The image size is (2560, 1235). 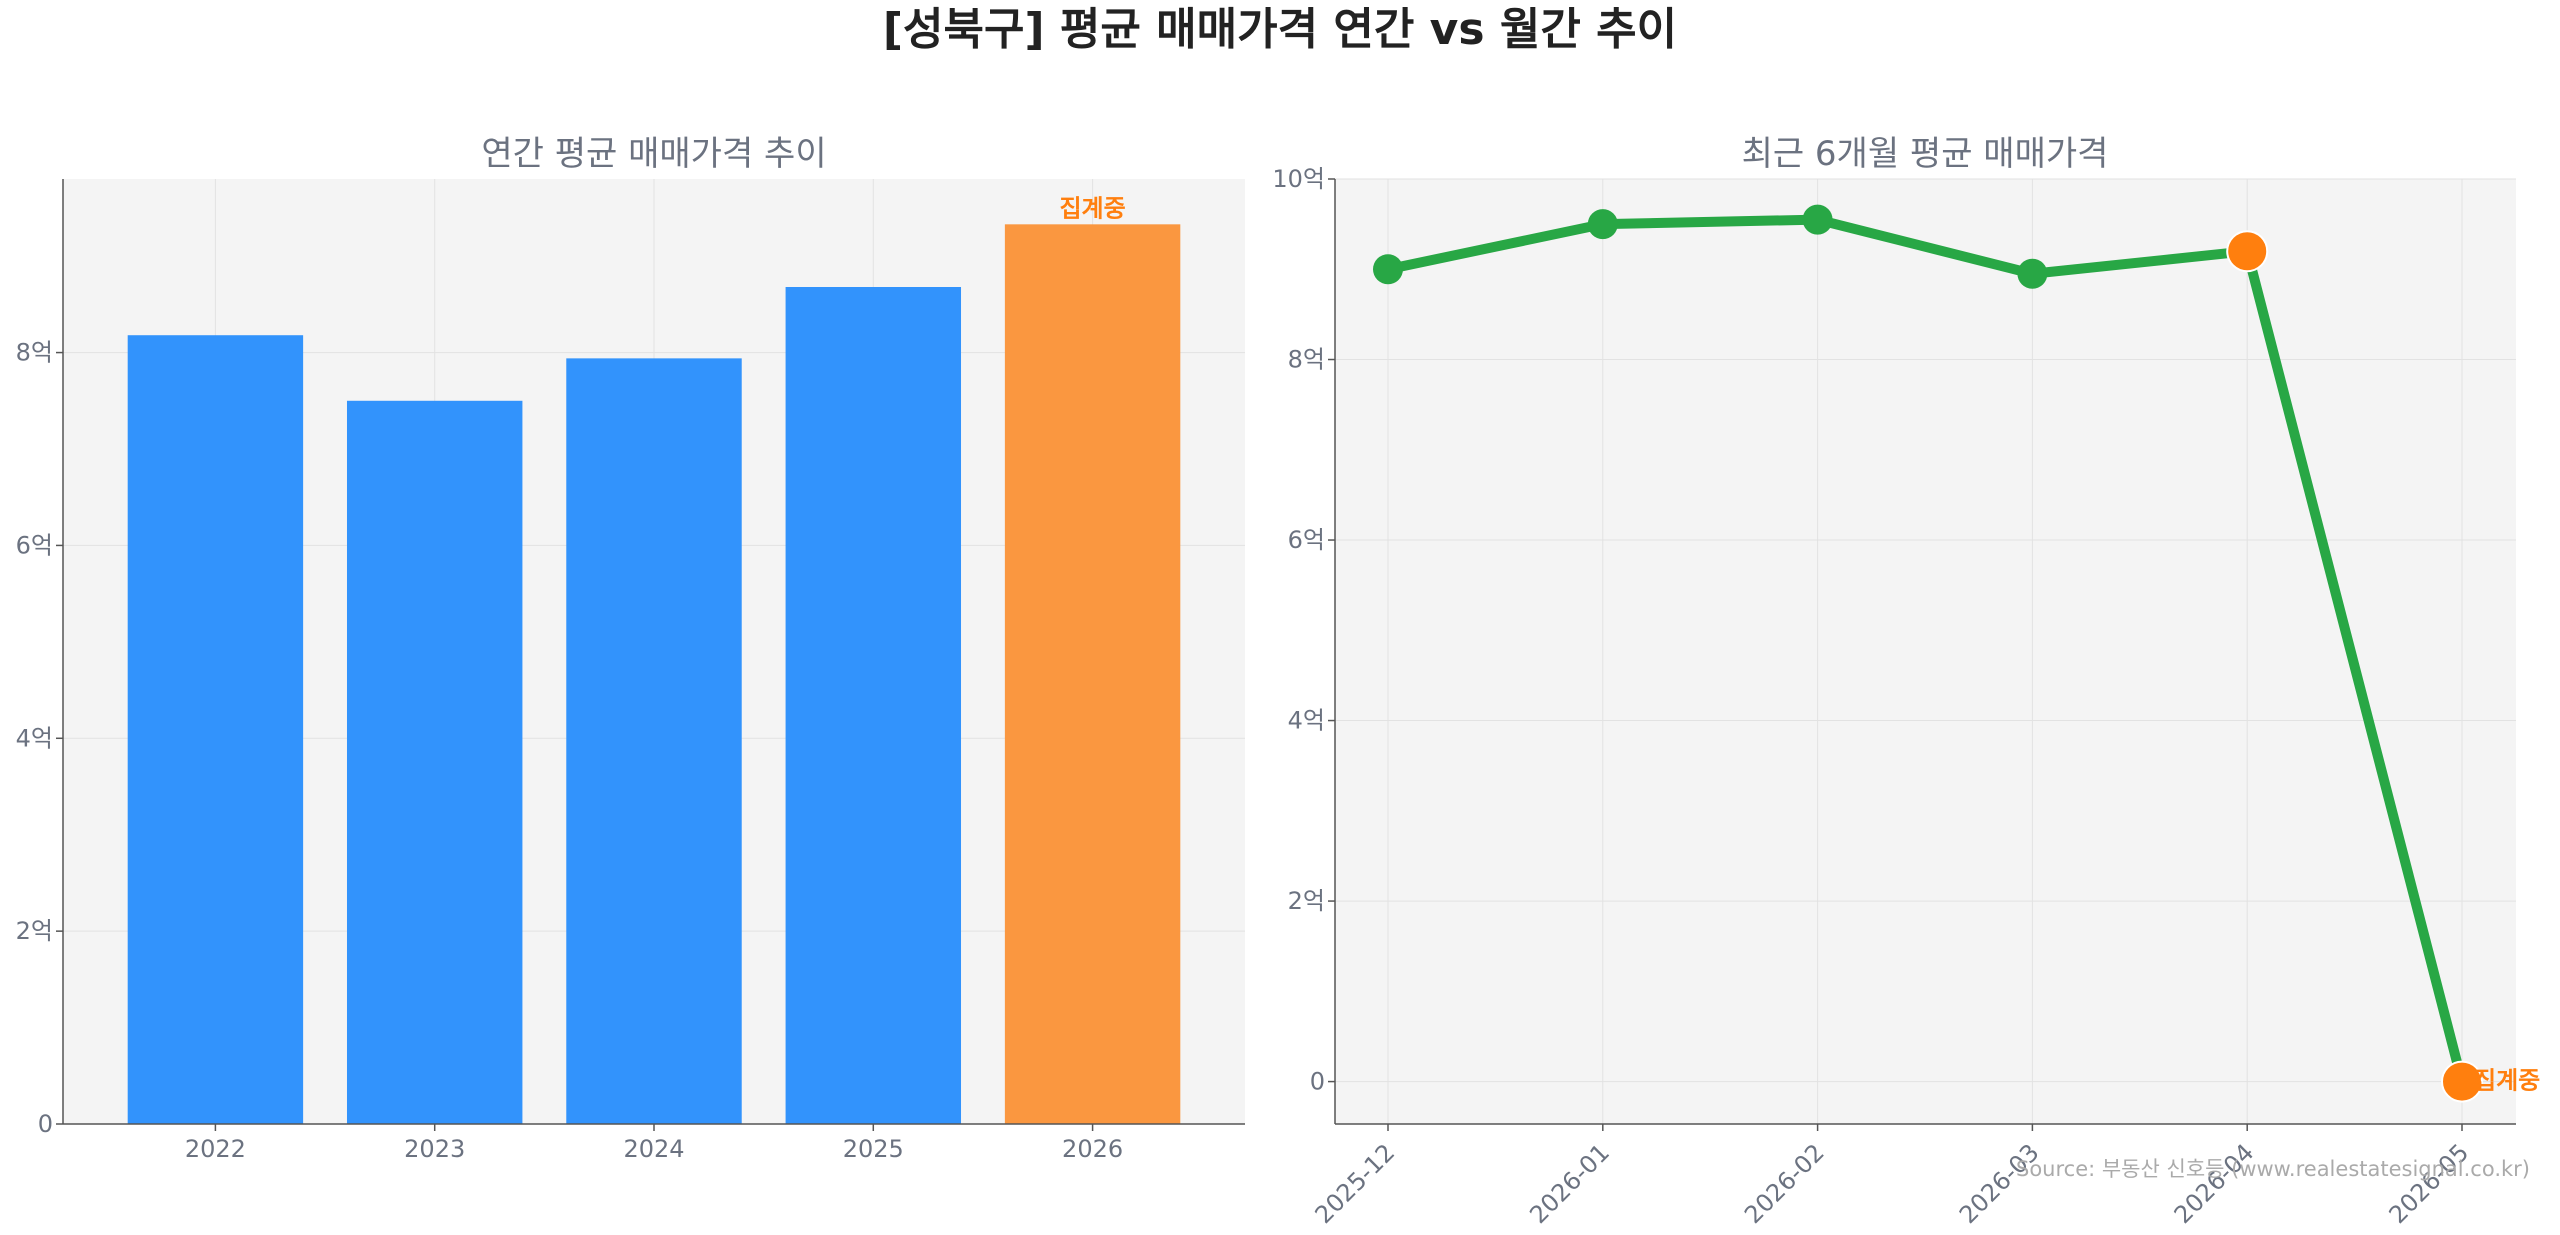 I want to click on annual-y-tick-labels: 0 2억 4억 6억 8억, so click(x=39, y=738).